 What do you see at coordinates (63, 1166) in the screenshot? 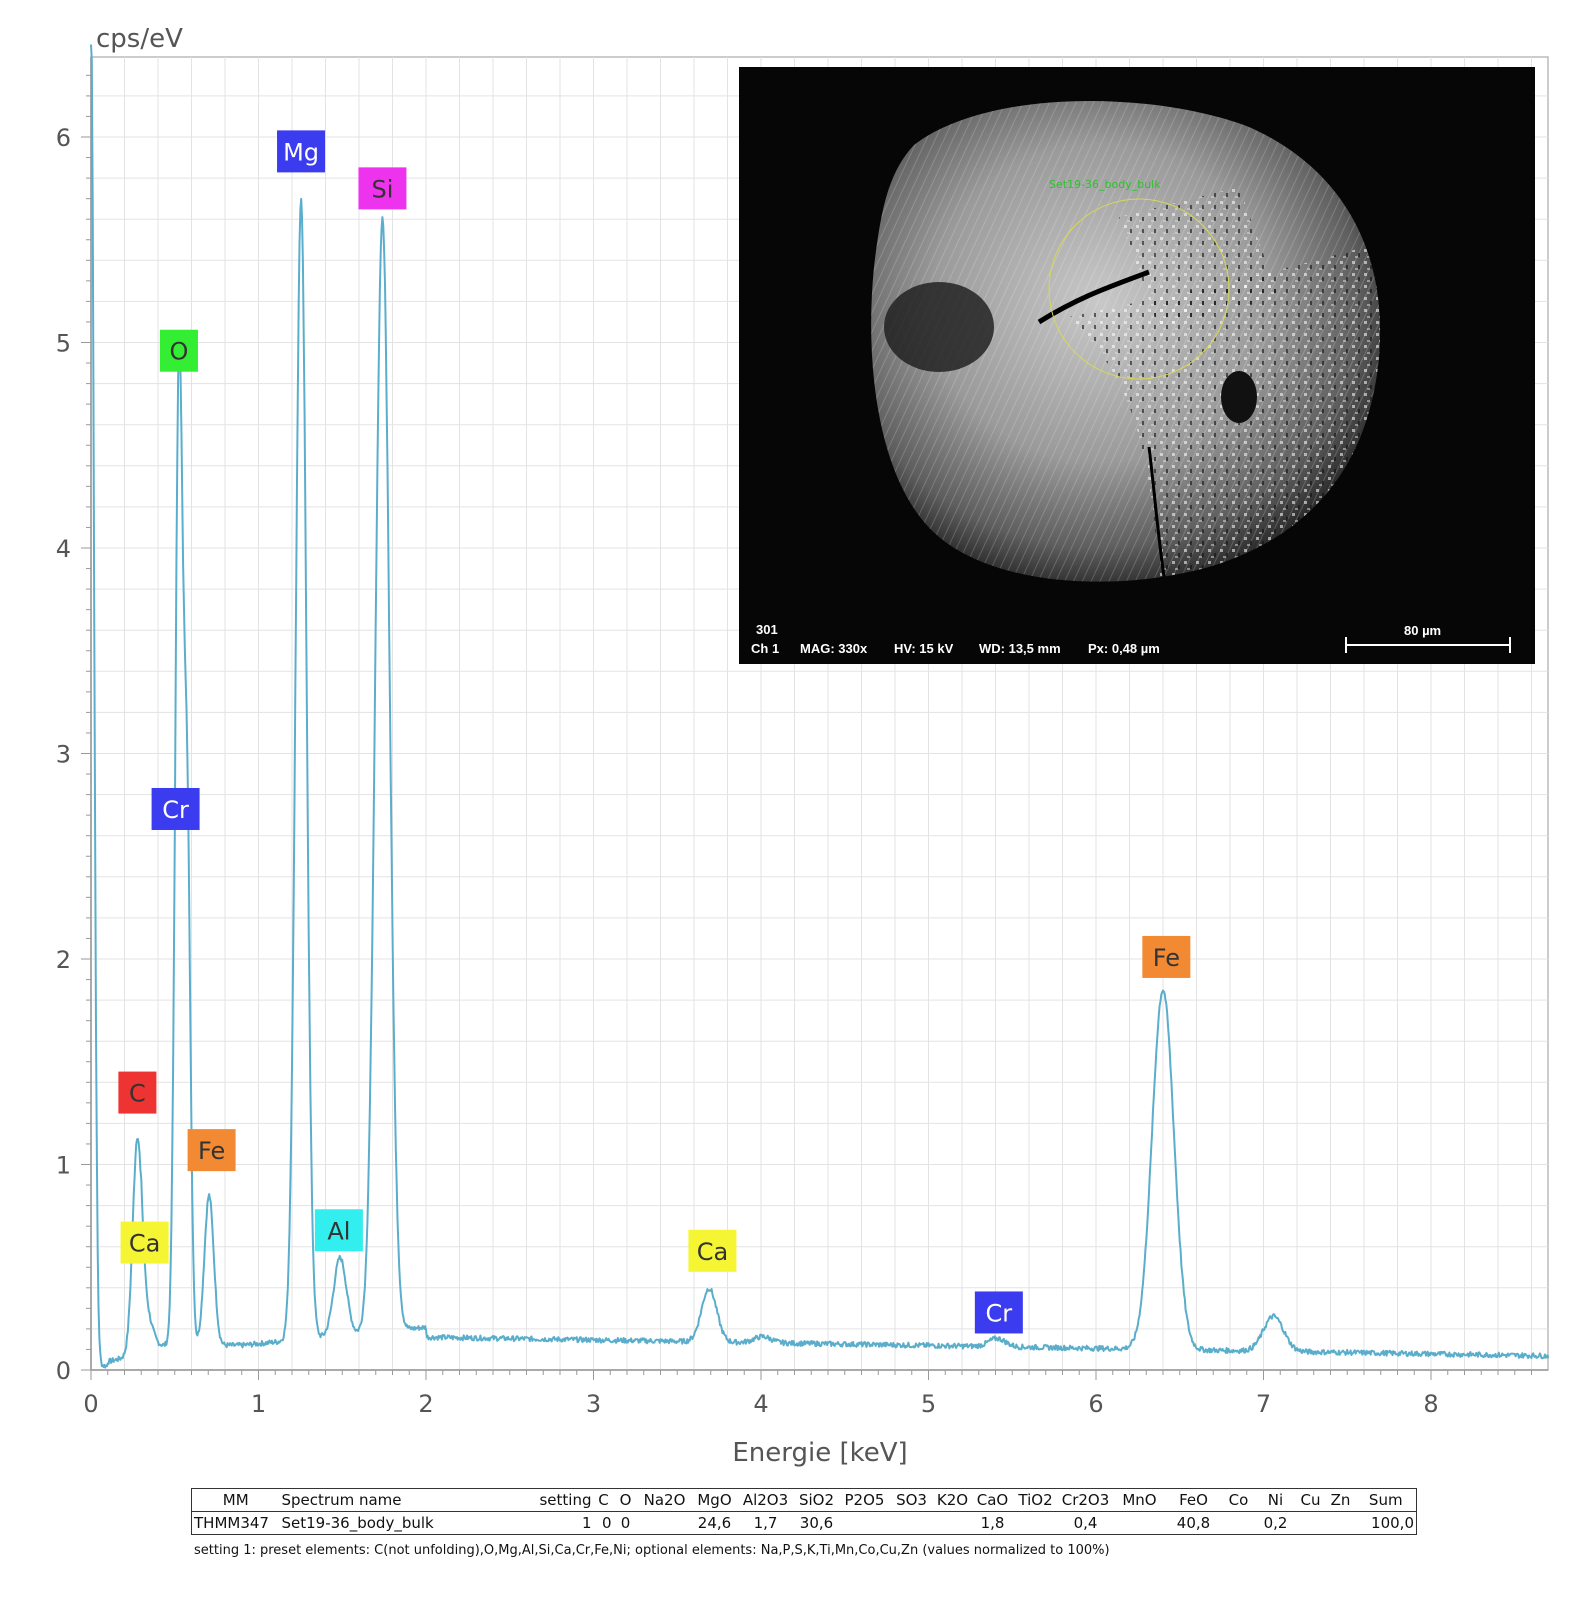
I see `y-tick-label: 1` at bounding box center [63, 1166].